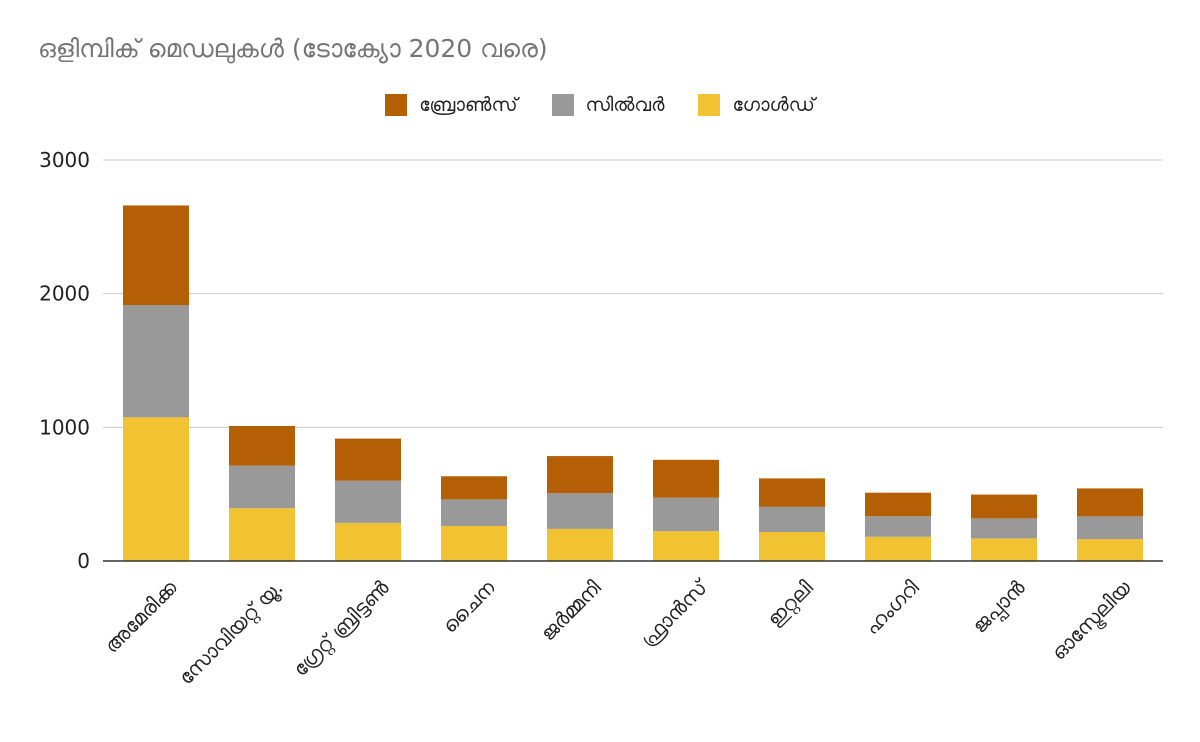 This screenshot has height=742, width=1200. Describe the element at coordinates (140, 616) in the screenshot. I see `x-tick-label: അമേരിക്ക` at that location.